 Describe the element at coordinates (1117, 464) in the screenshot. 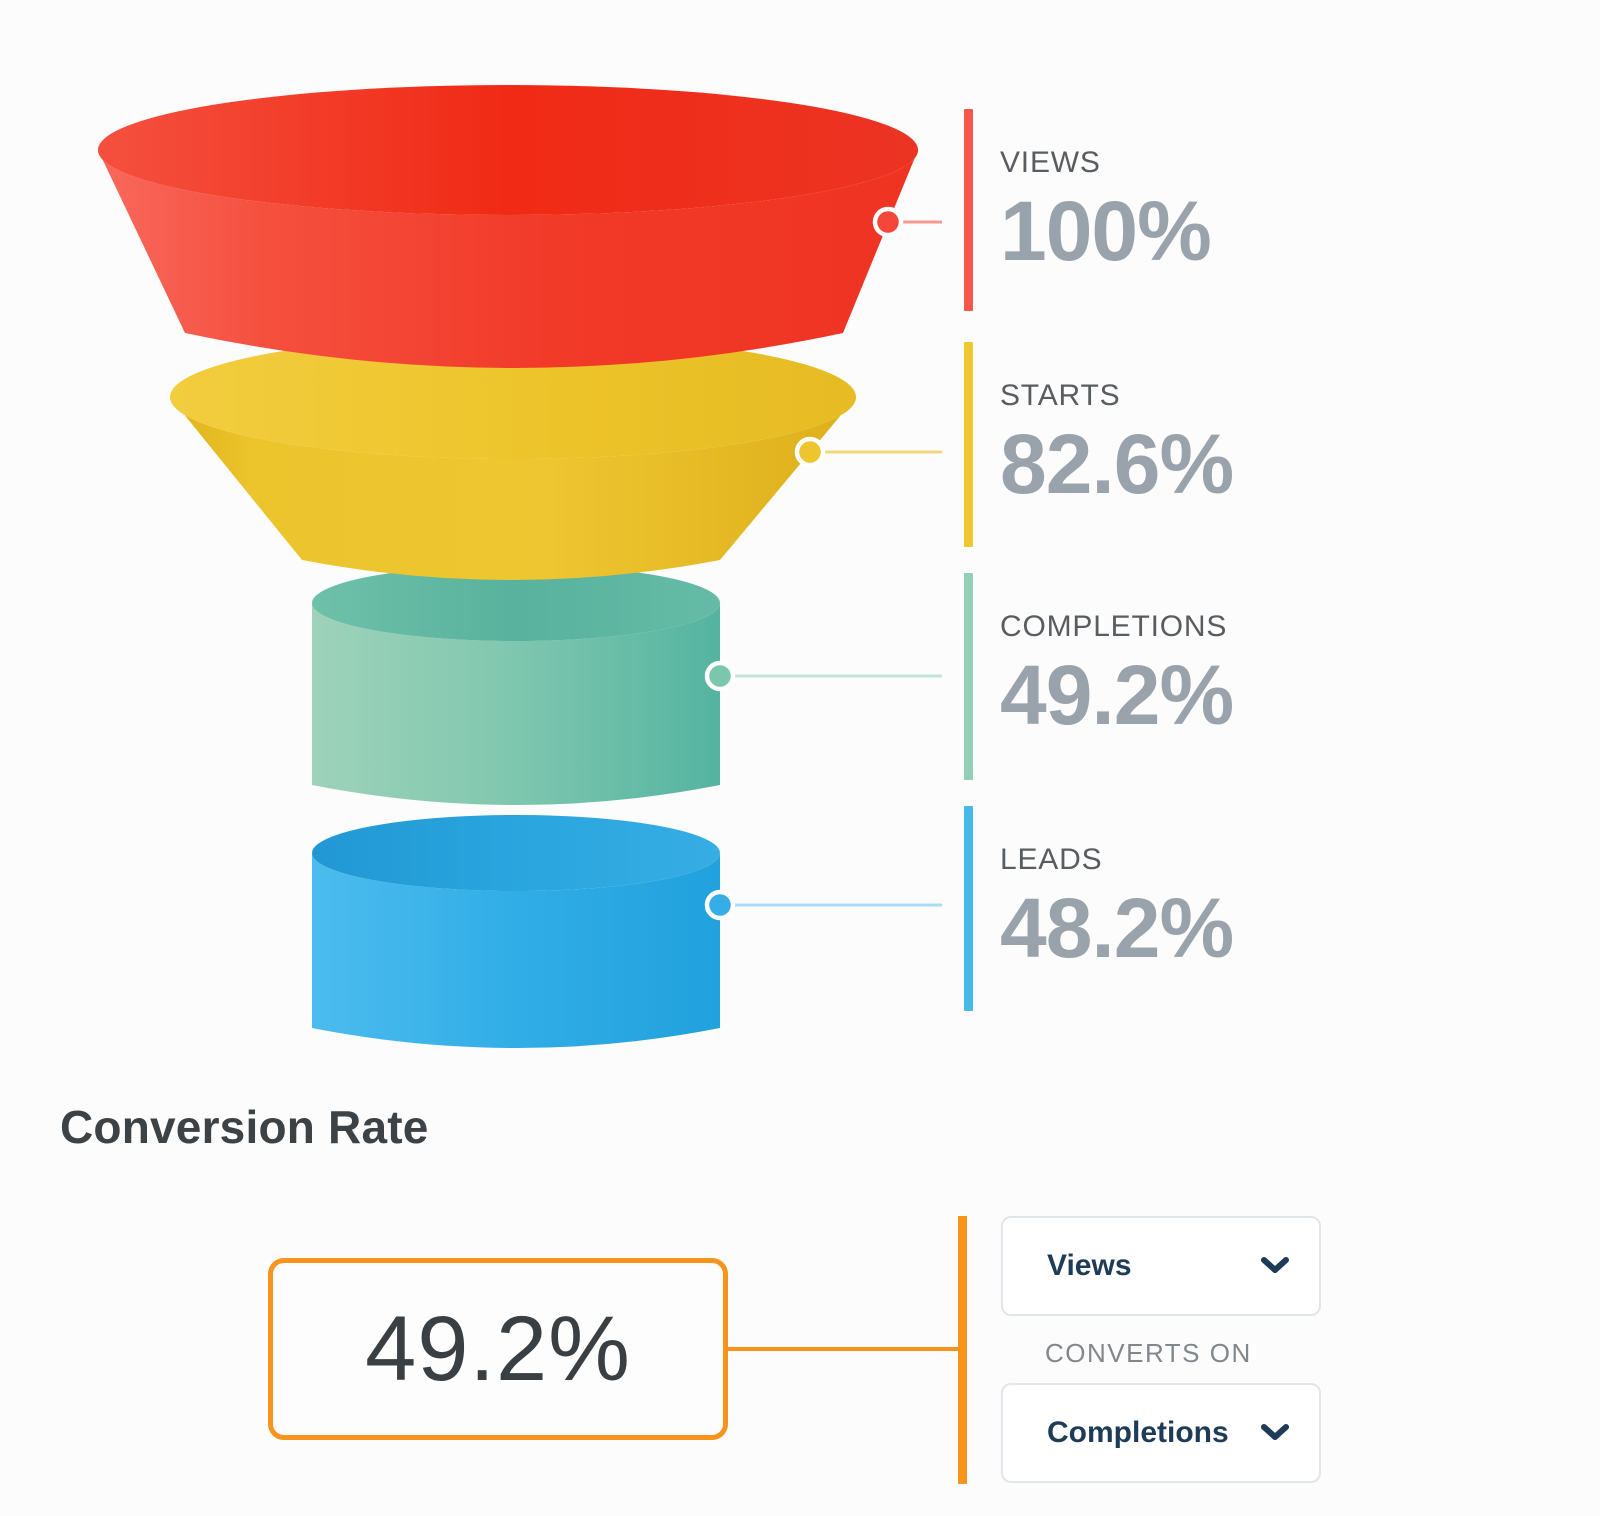

I see `stage-value: 82.6%` at that location.